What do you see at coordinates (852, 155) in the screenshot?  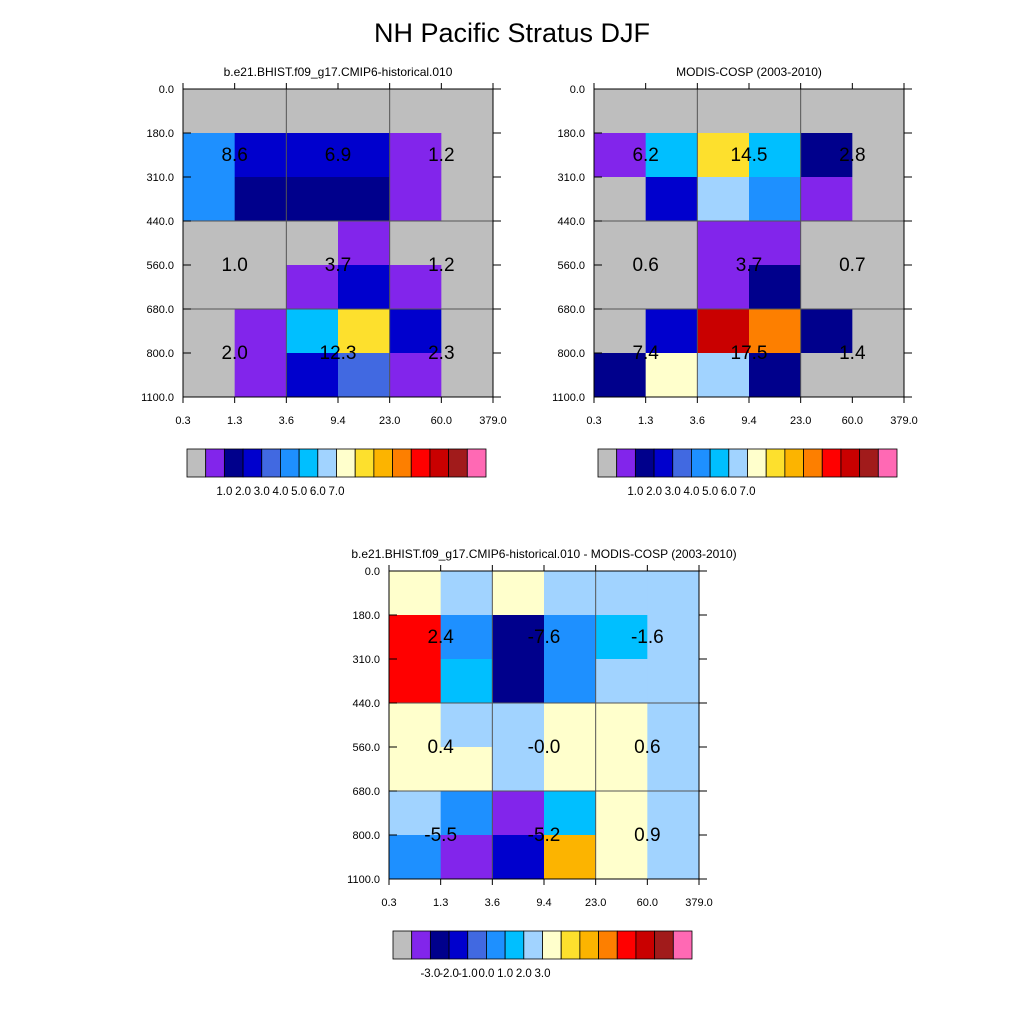 I see `box-value-label: 2.8` at bounding box center [852, 155].